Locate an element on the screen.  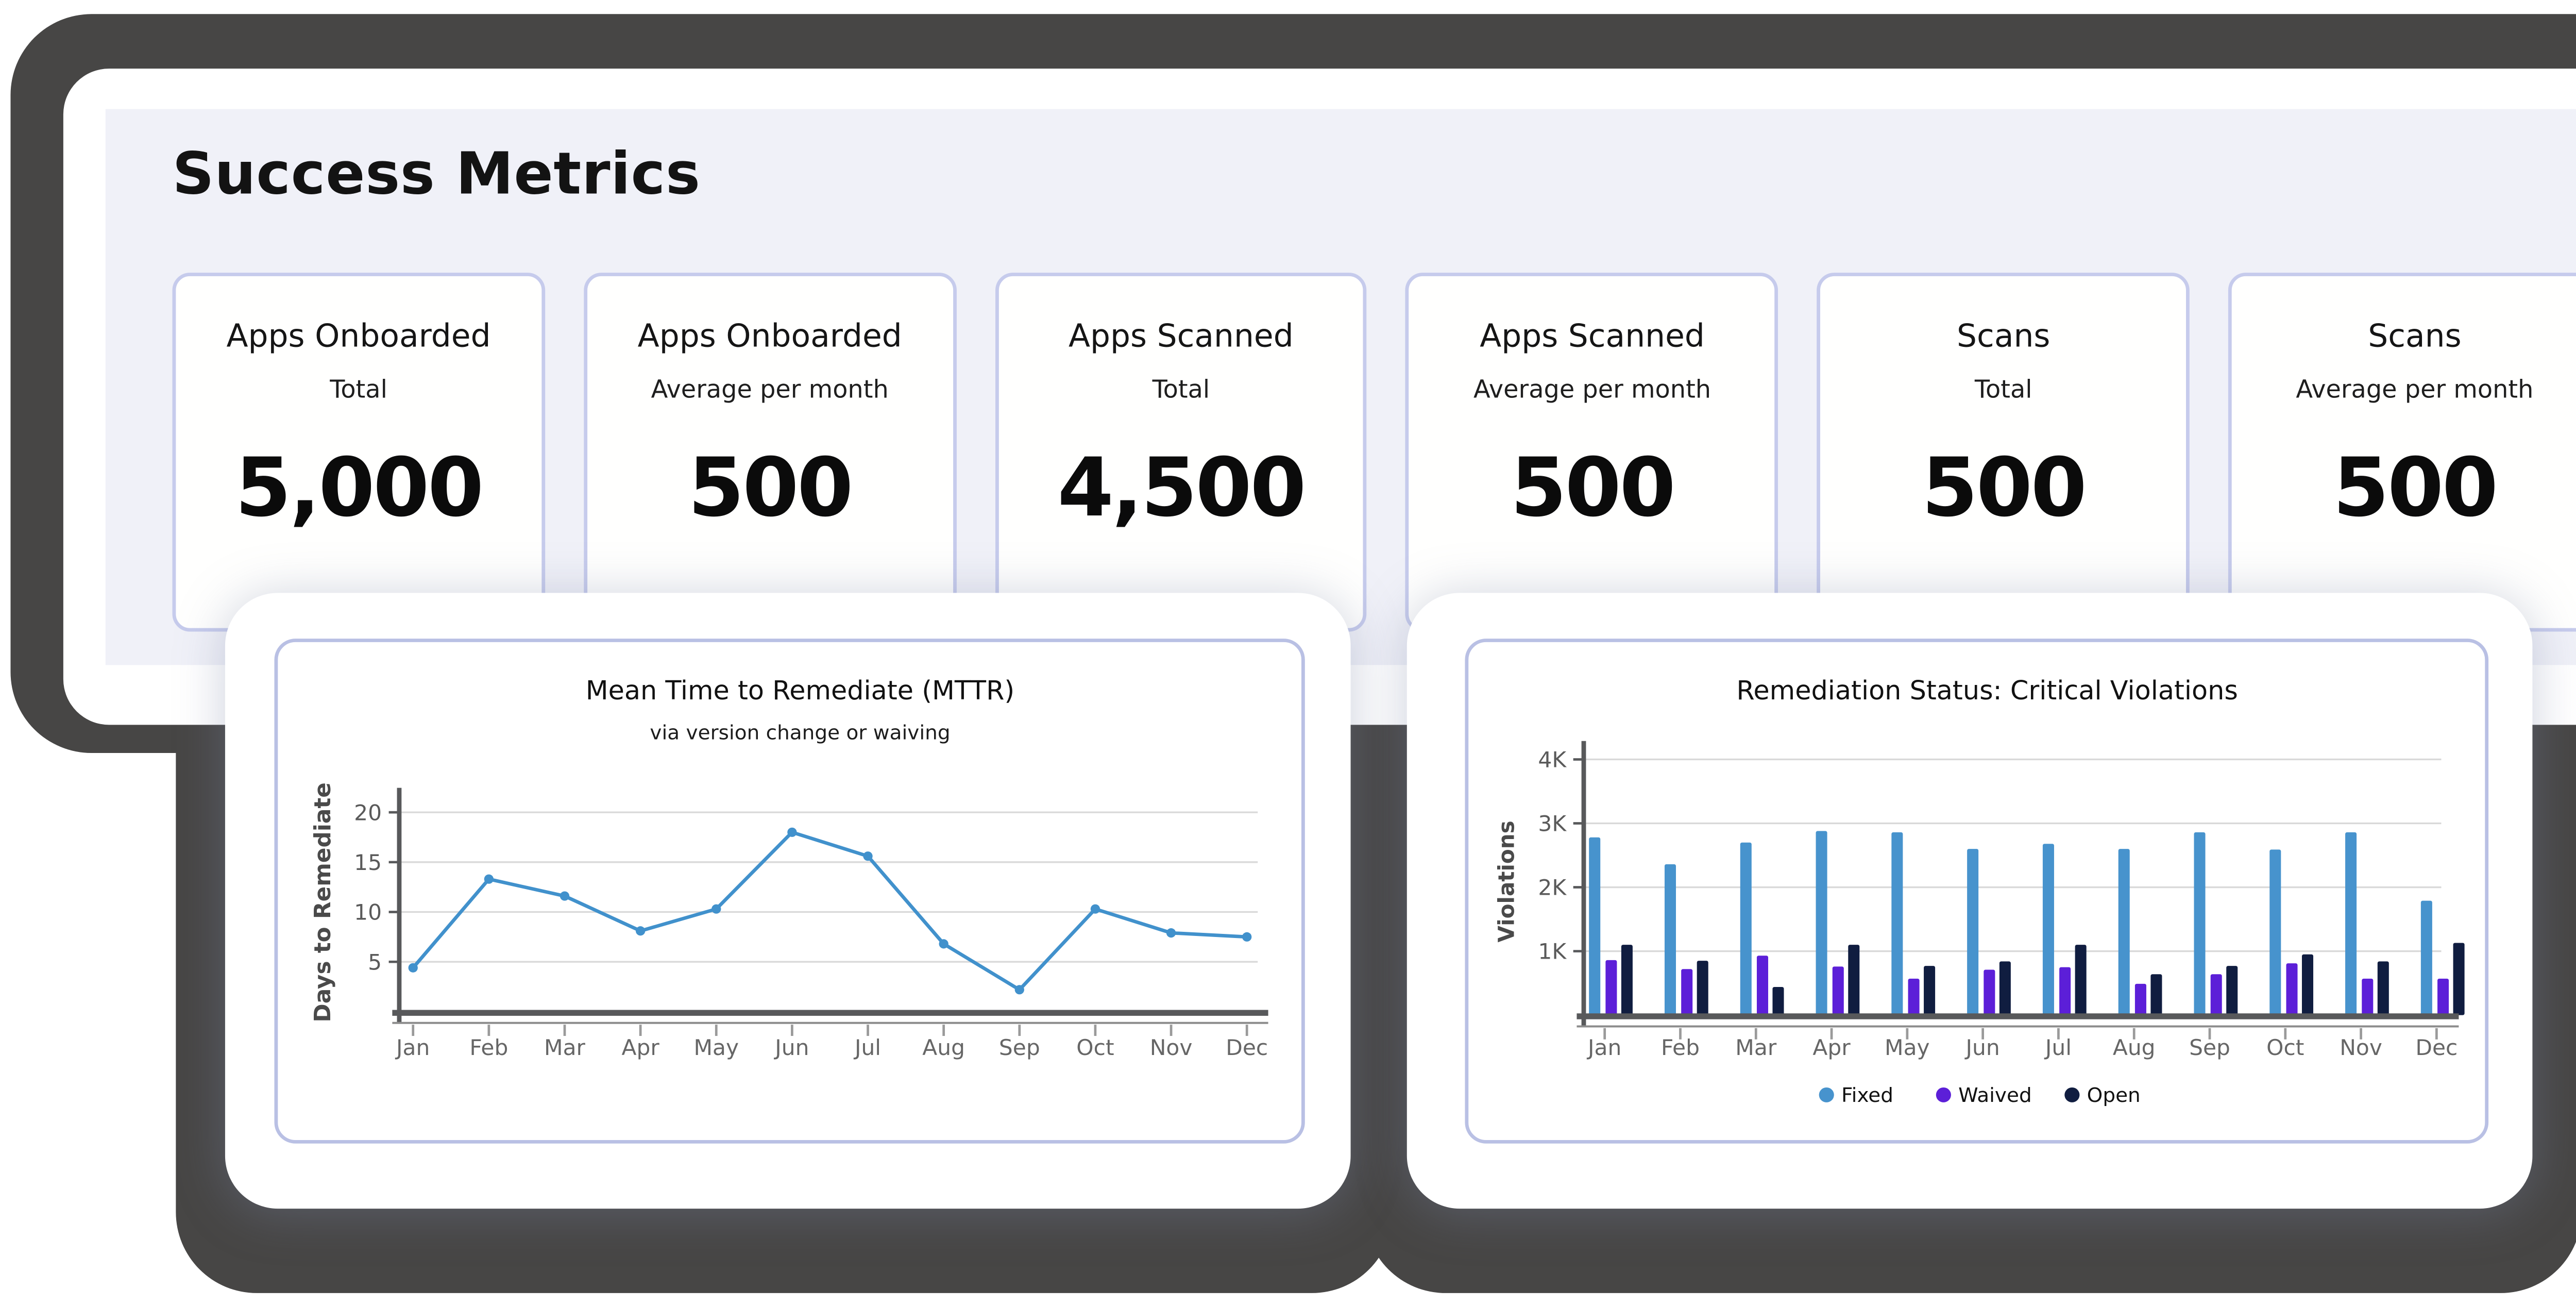
data-point-Jan is located at coordinates (413, 968).